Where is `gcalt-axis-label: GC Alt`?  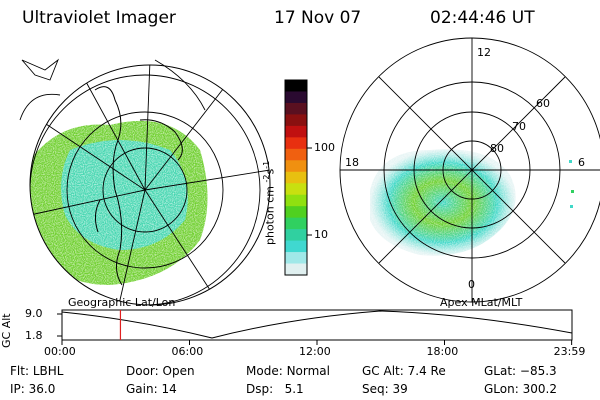
gcalt-axis-label: GC Alt is located at coordinates (6, 330).